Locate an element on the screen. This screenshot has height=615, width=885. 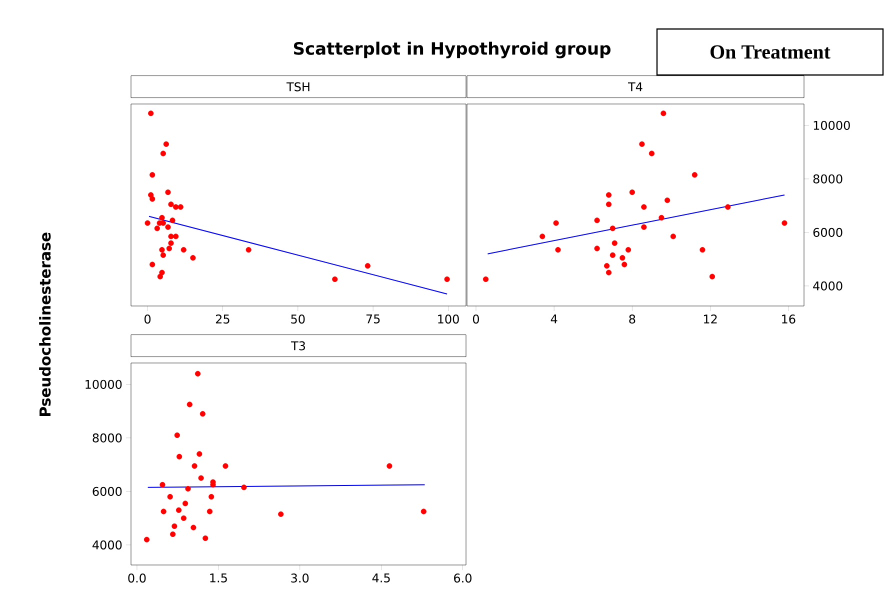
x-tick-label: 4.5 is located at coordinates (381, 578).